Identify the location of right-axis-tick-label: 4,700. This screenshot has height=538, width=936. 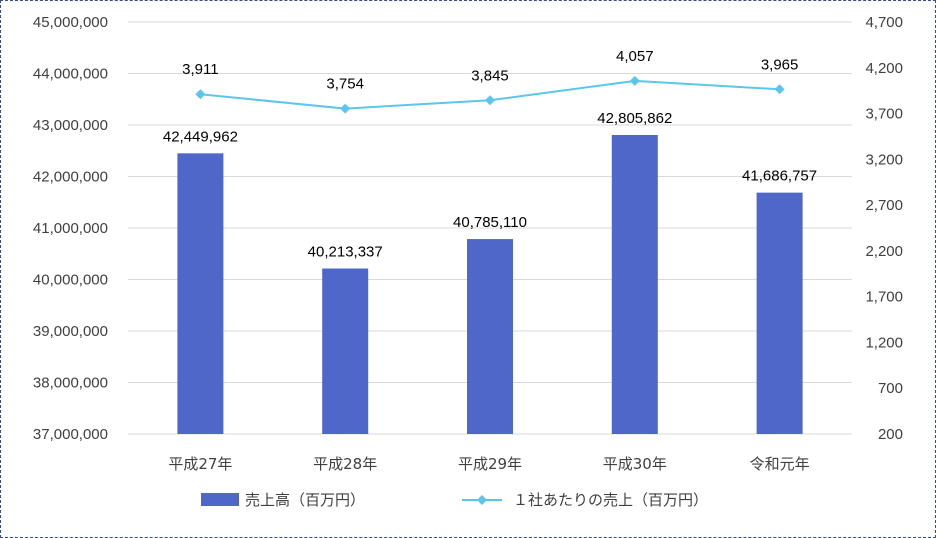
(884, 22).